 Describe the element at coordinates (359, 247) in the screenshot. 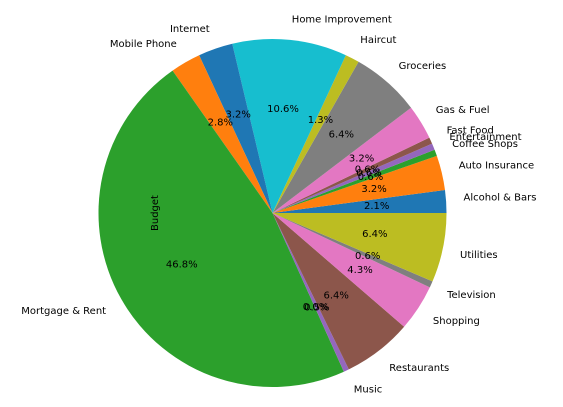

I see `pie-slice-utilities` at that location.